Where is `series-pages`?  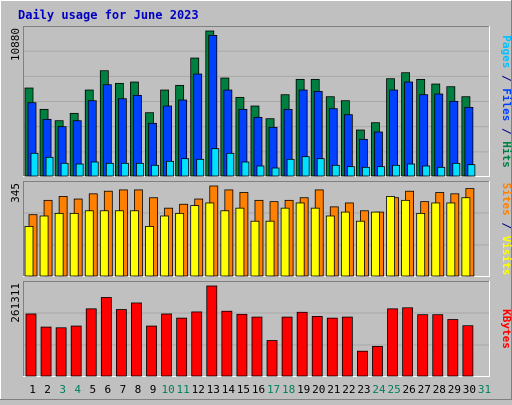 series-pages is located at coordinates (253, 162).